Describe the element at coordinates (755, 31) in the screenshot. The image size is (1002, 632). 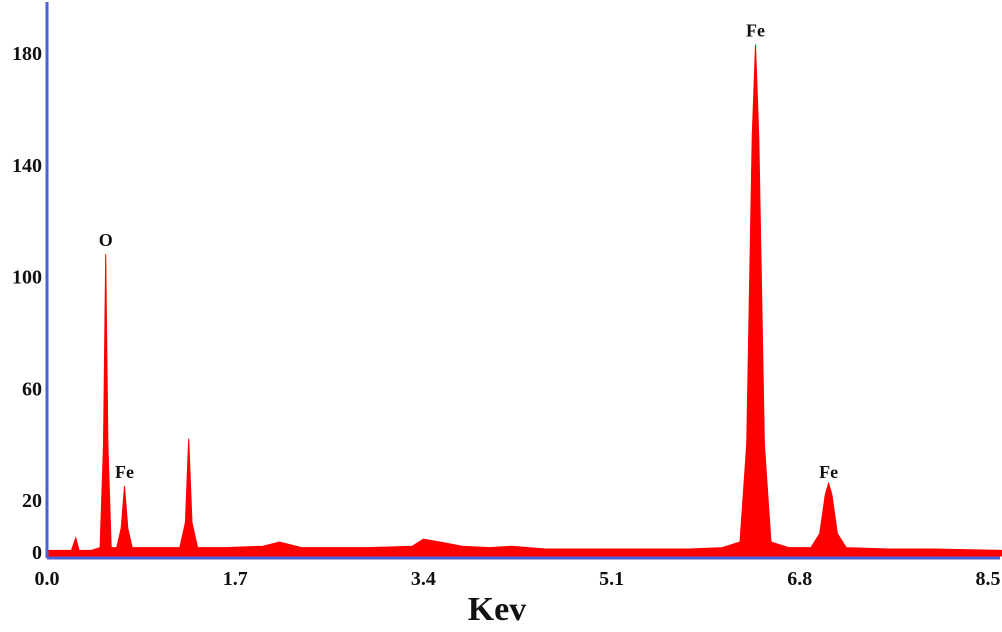
I see `peak-label-2: Fe` at that location.